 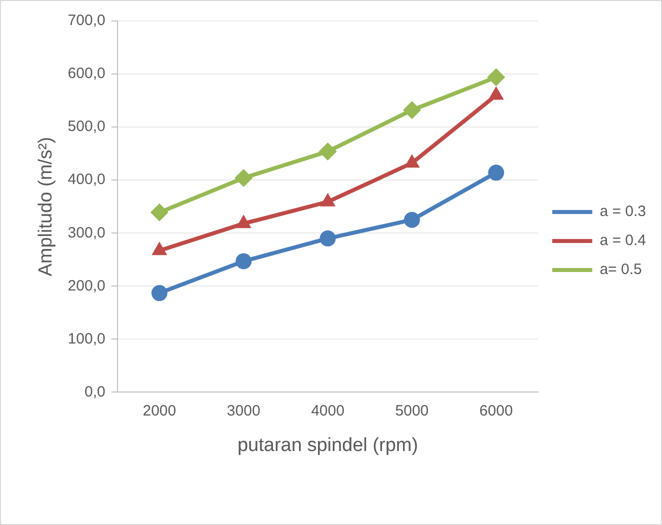 I want to click on x-tick-label: 6000, so click(x=496, y=411).